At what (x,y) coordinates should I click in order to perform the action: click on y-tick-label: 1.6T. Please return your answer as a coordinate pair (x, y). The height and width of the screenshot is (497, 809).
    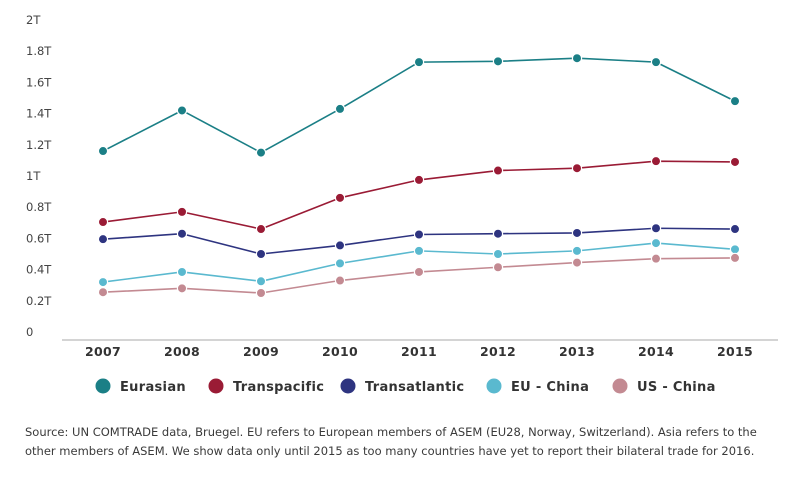
    Looking at the image, I should click on (39, 82).